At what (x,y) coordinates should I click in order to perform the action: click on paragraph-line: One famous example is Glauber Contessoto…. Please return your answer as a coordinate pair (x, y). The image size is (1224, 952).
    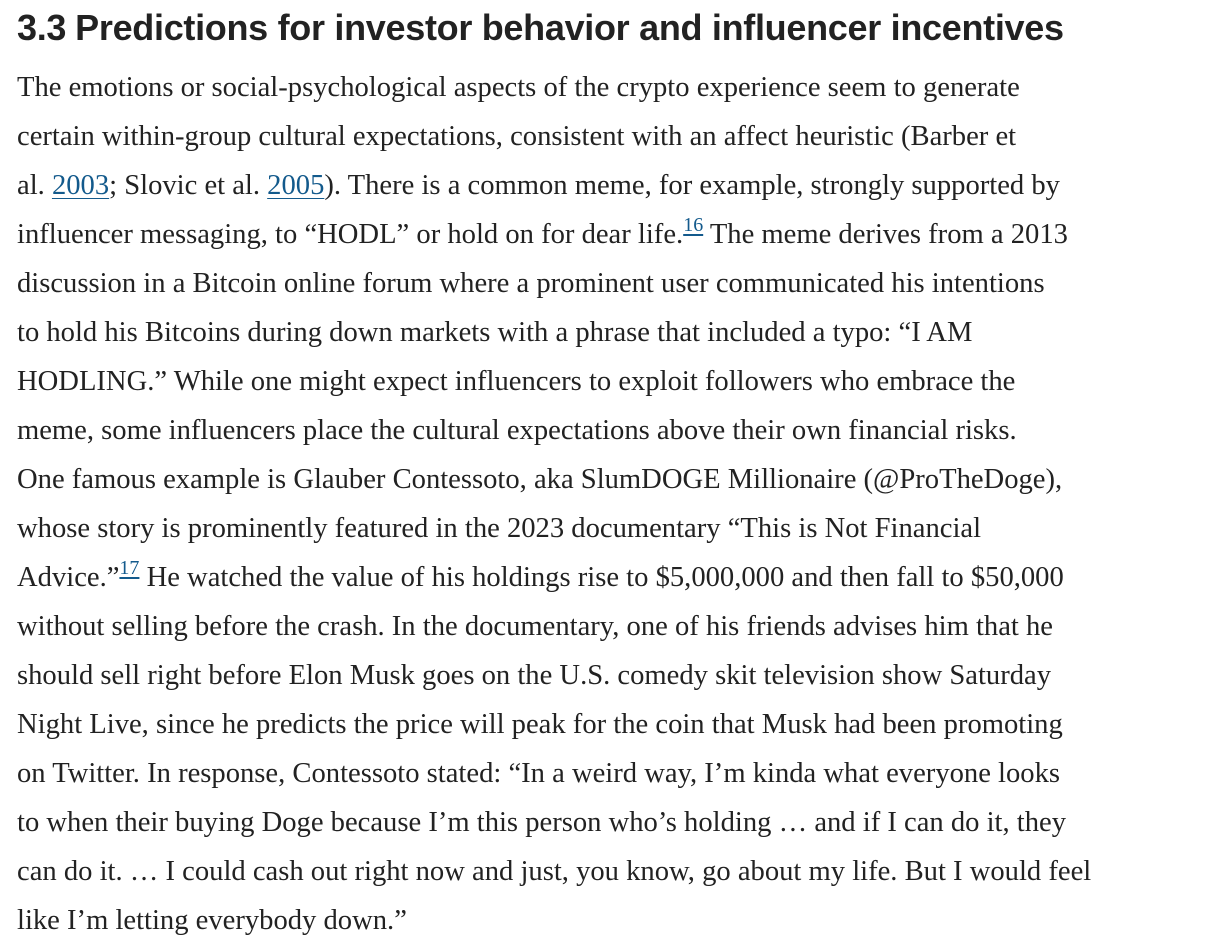
    Looking at the image, I should click on (540, 479).